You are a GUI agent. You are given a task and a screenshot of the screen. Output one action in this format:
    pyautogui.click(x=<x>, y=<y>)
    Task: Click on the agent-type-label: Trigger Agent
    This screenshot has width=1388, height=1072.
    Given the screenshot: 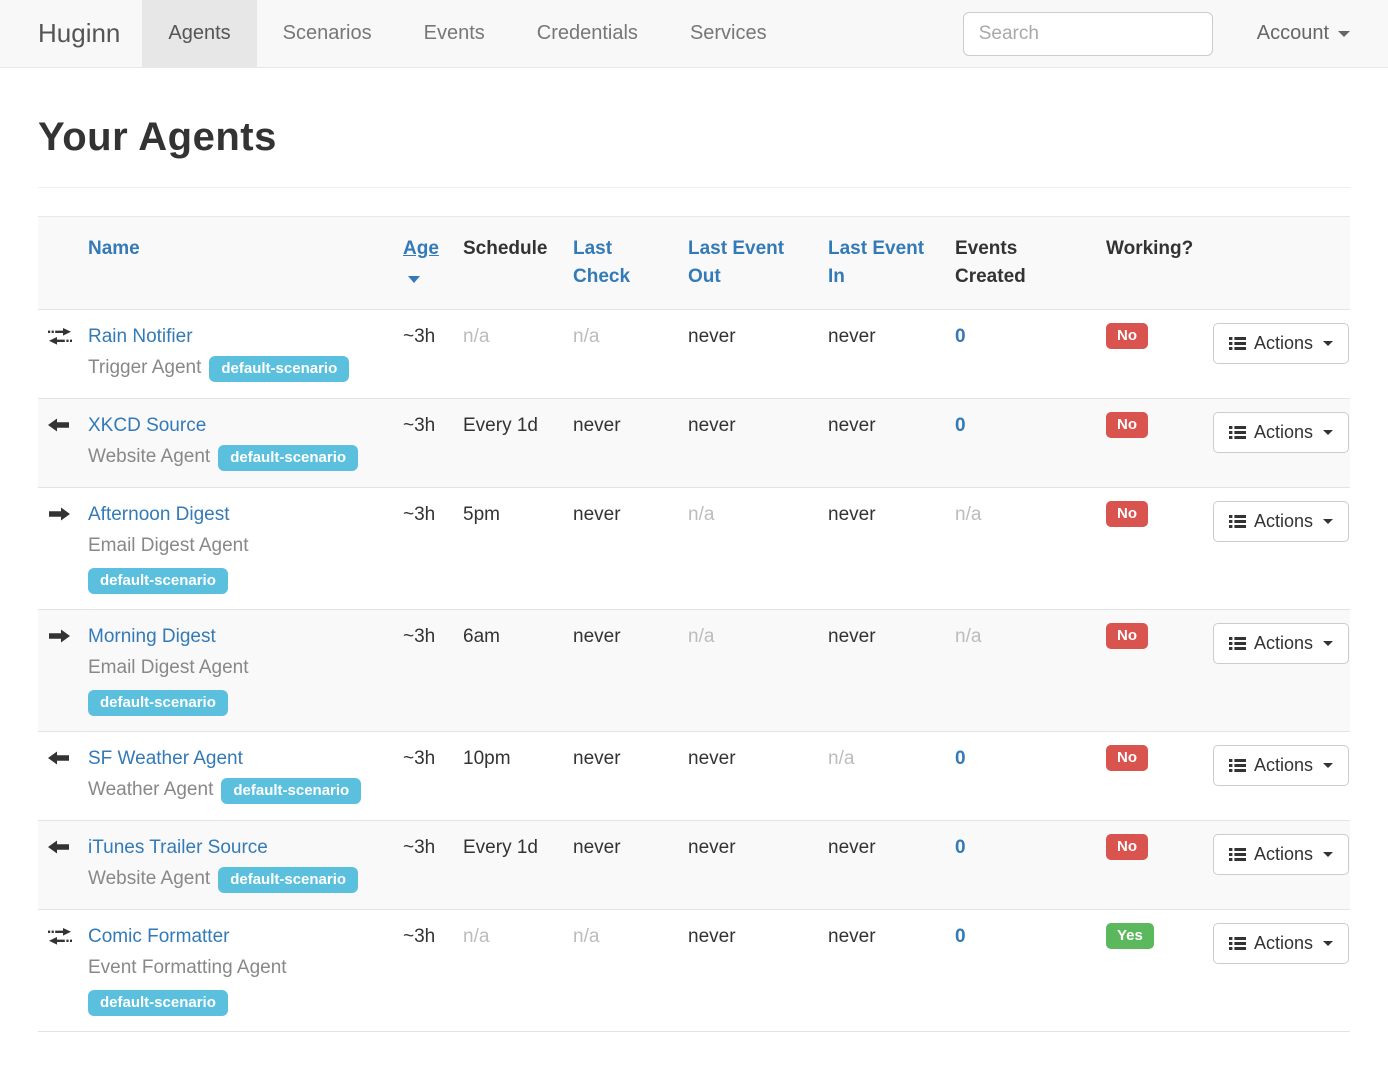 What is the action you would take?
    pyautogui.click(x=145, y=367)
    